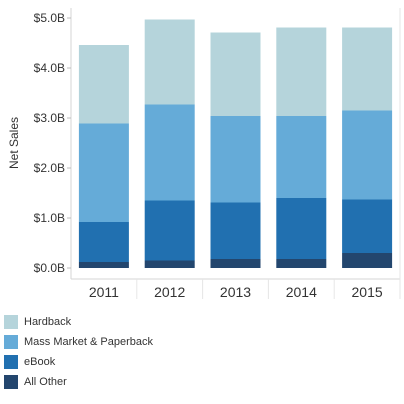  I want to click on y-tick-label: $0.0B, so click(49, 268).